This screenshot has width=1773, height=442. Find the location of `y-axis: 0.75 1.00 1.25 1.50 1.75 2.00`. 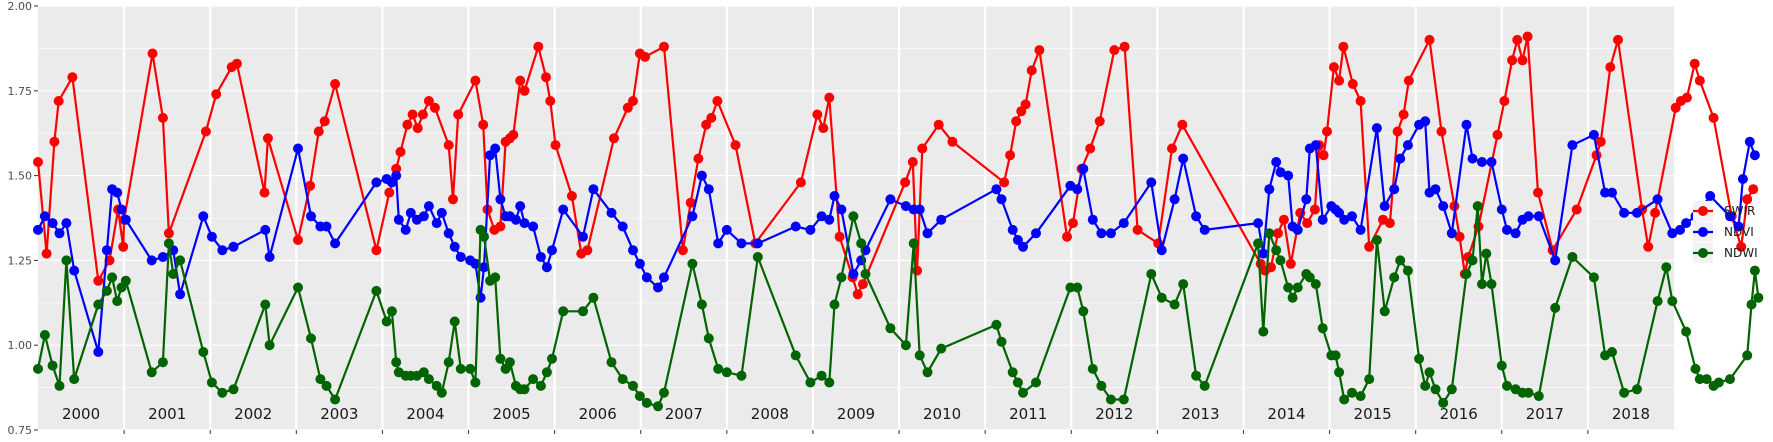

y-axis: 0.75 1.00 1.25 1.50 1.75 2.00 is located at coordinates (23, 218).